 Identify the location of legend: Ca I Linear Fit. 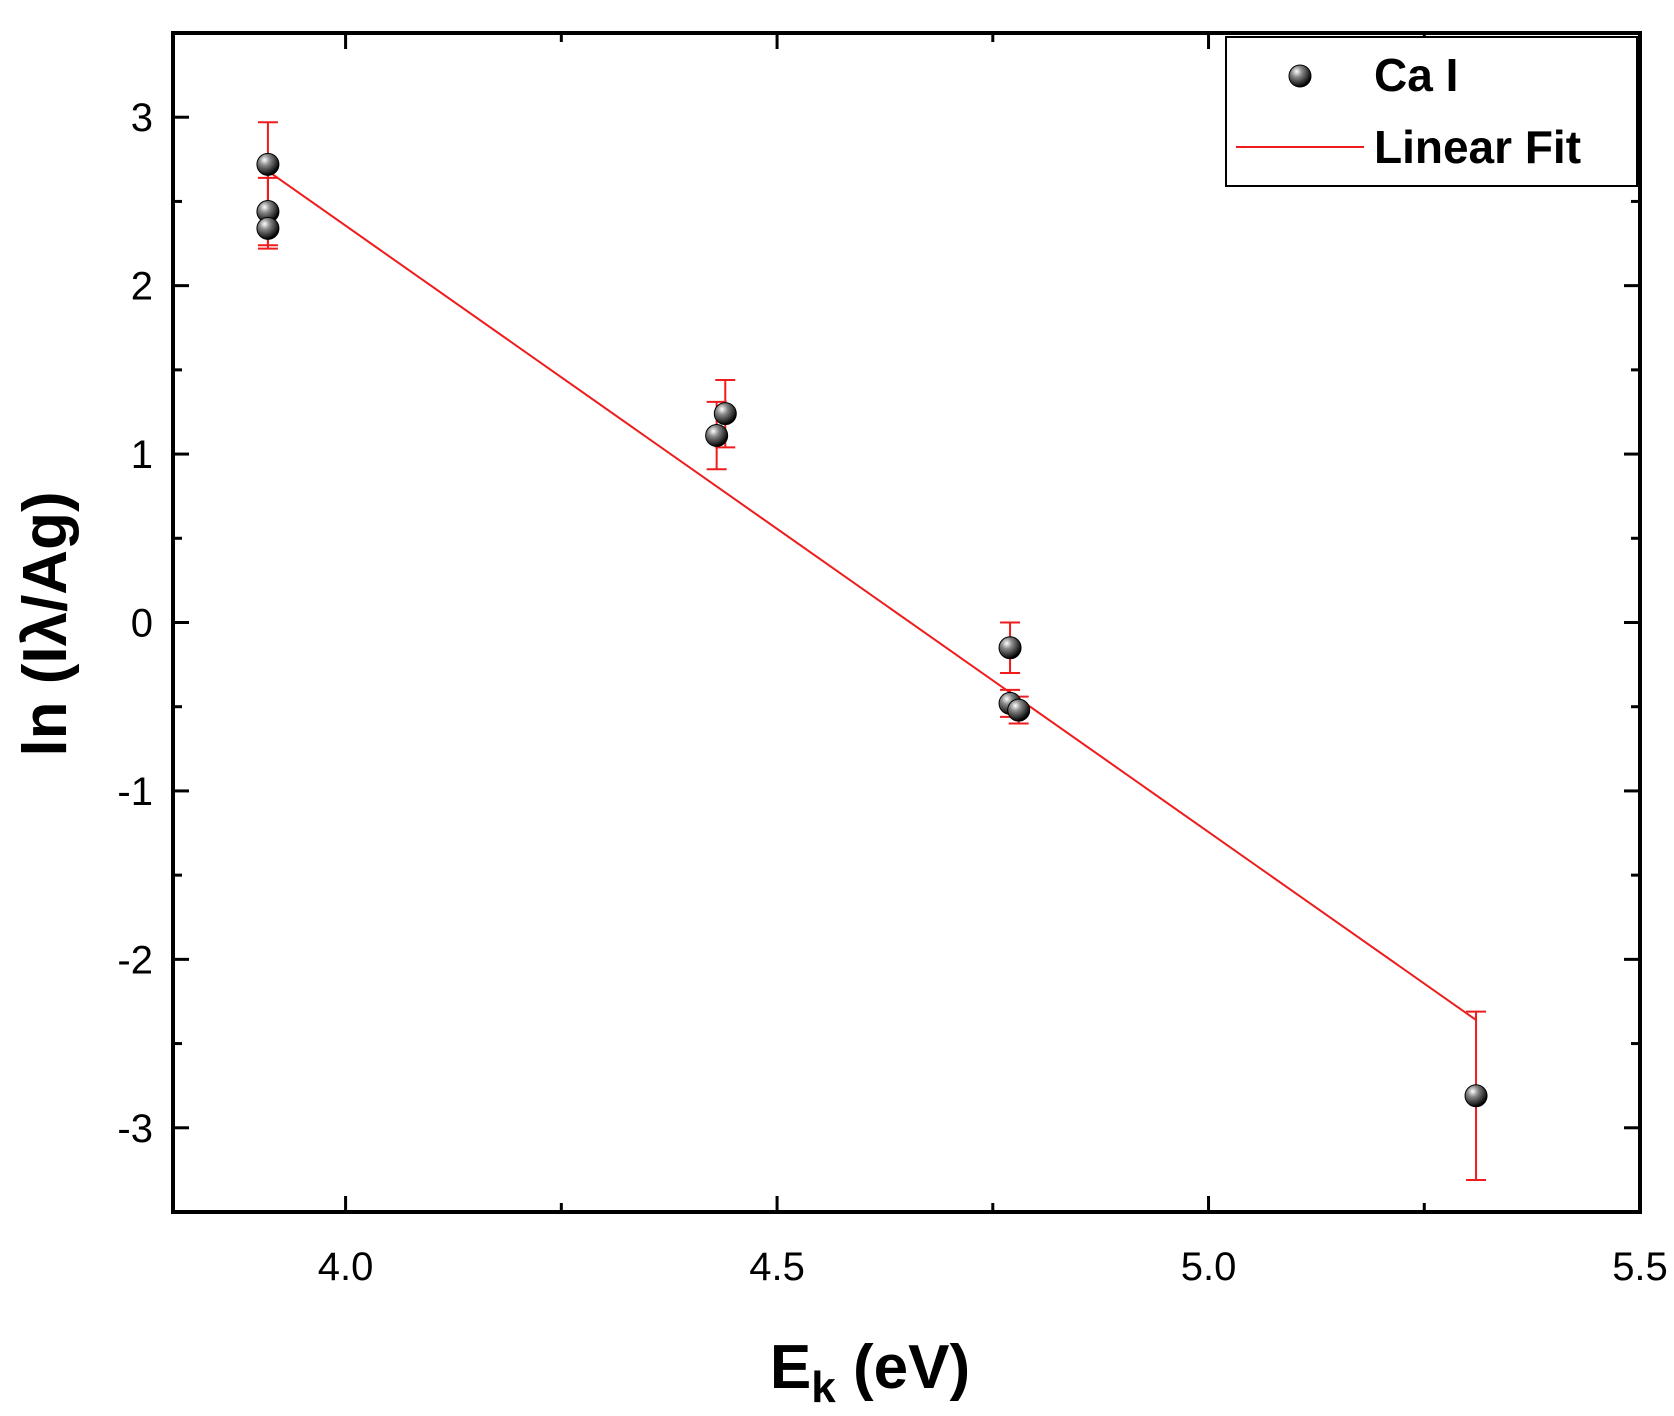
(1431, 111).